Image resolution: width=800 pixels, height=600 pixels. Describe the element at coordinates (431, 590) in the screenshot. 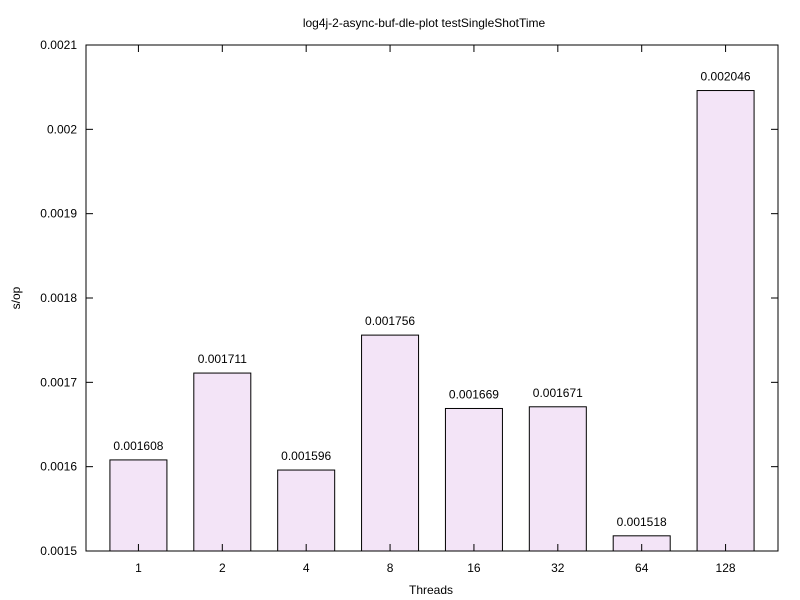

I see `x-axis-label: Threads` at that location.